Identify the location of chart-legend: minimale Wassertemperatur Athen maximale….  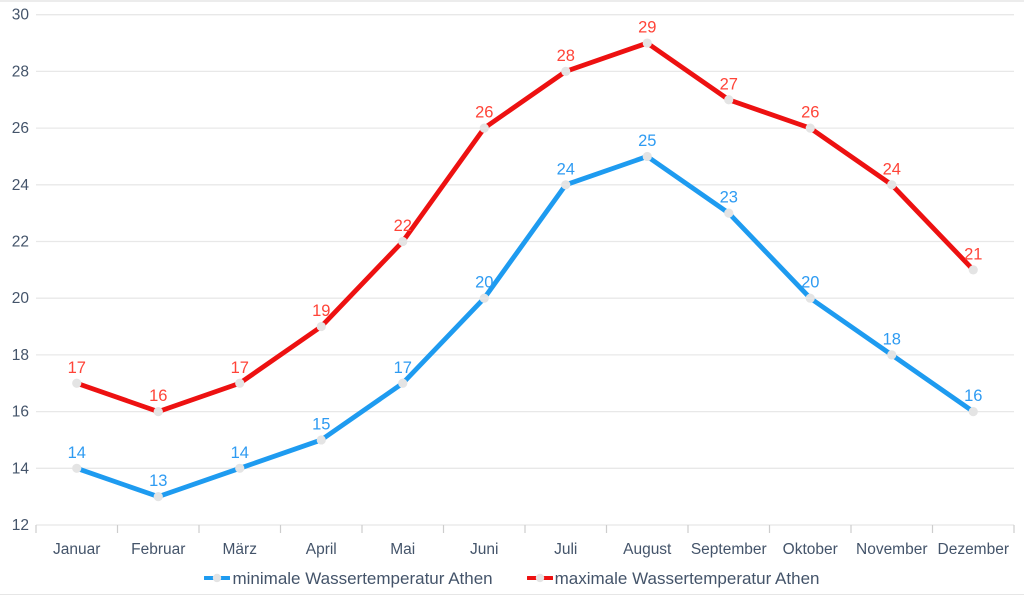
(512, 578).